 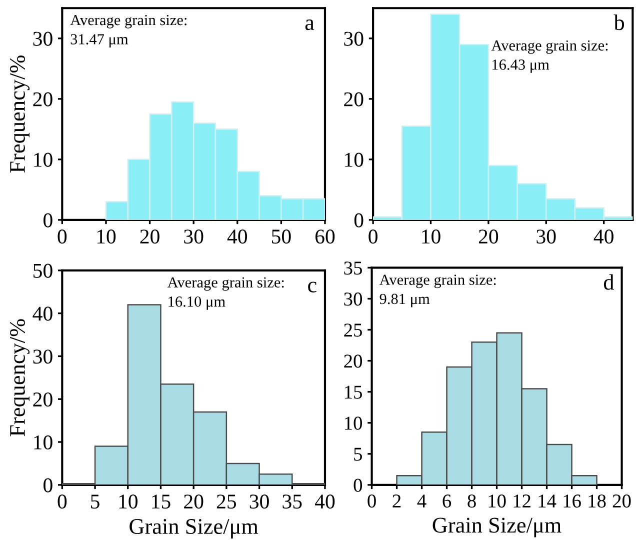 I want to click on x-tick-label: 60, so click(x=325, y=237).